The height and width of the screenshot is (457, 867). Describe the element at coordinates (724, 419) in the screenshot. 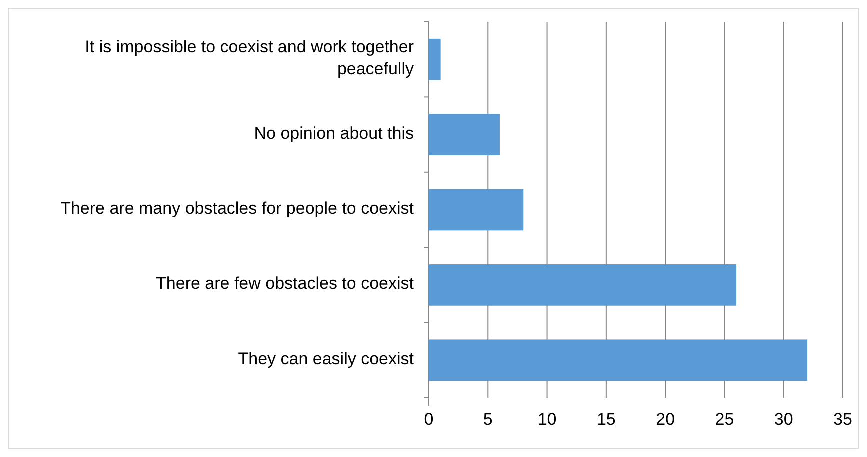

I see `x-tick-label: 25` at that location.